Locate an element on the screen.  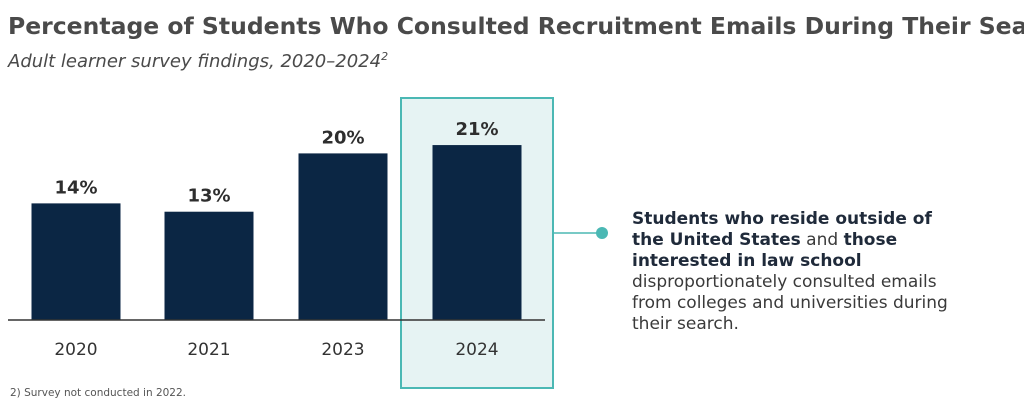
x-tick-label-2023: 2023 is located at coordinates (342, 350).